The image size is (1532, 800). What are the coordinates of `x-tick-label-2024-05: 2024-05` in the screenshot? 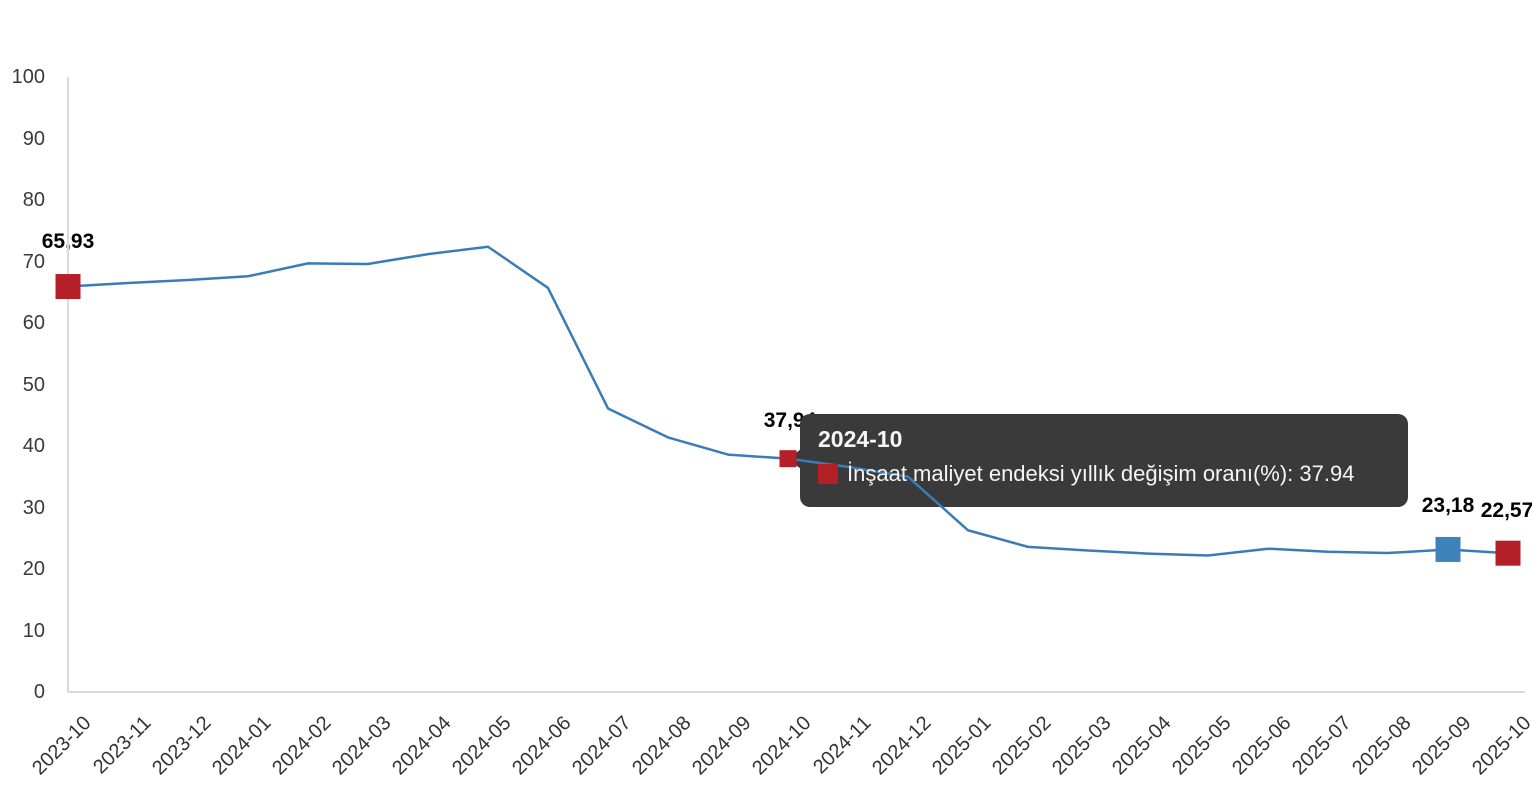 It's located at (482, 746).